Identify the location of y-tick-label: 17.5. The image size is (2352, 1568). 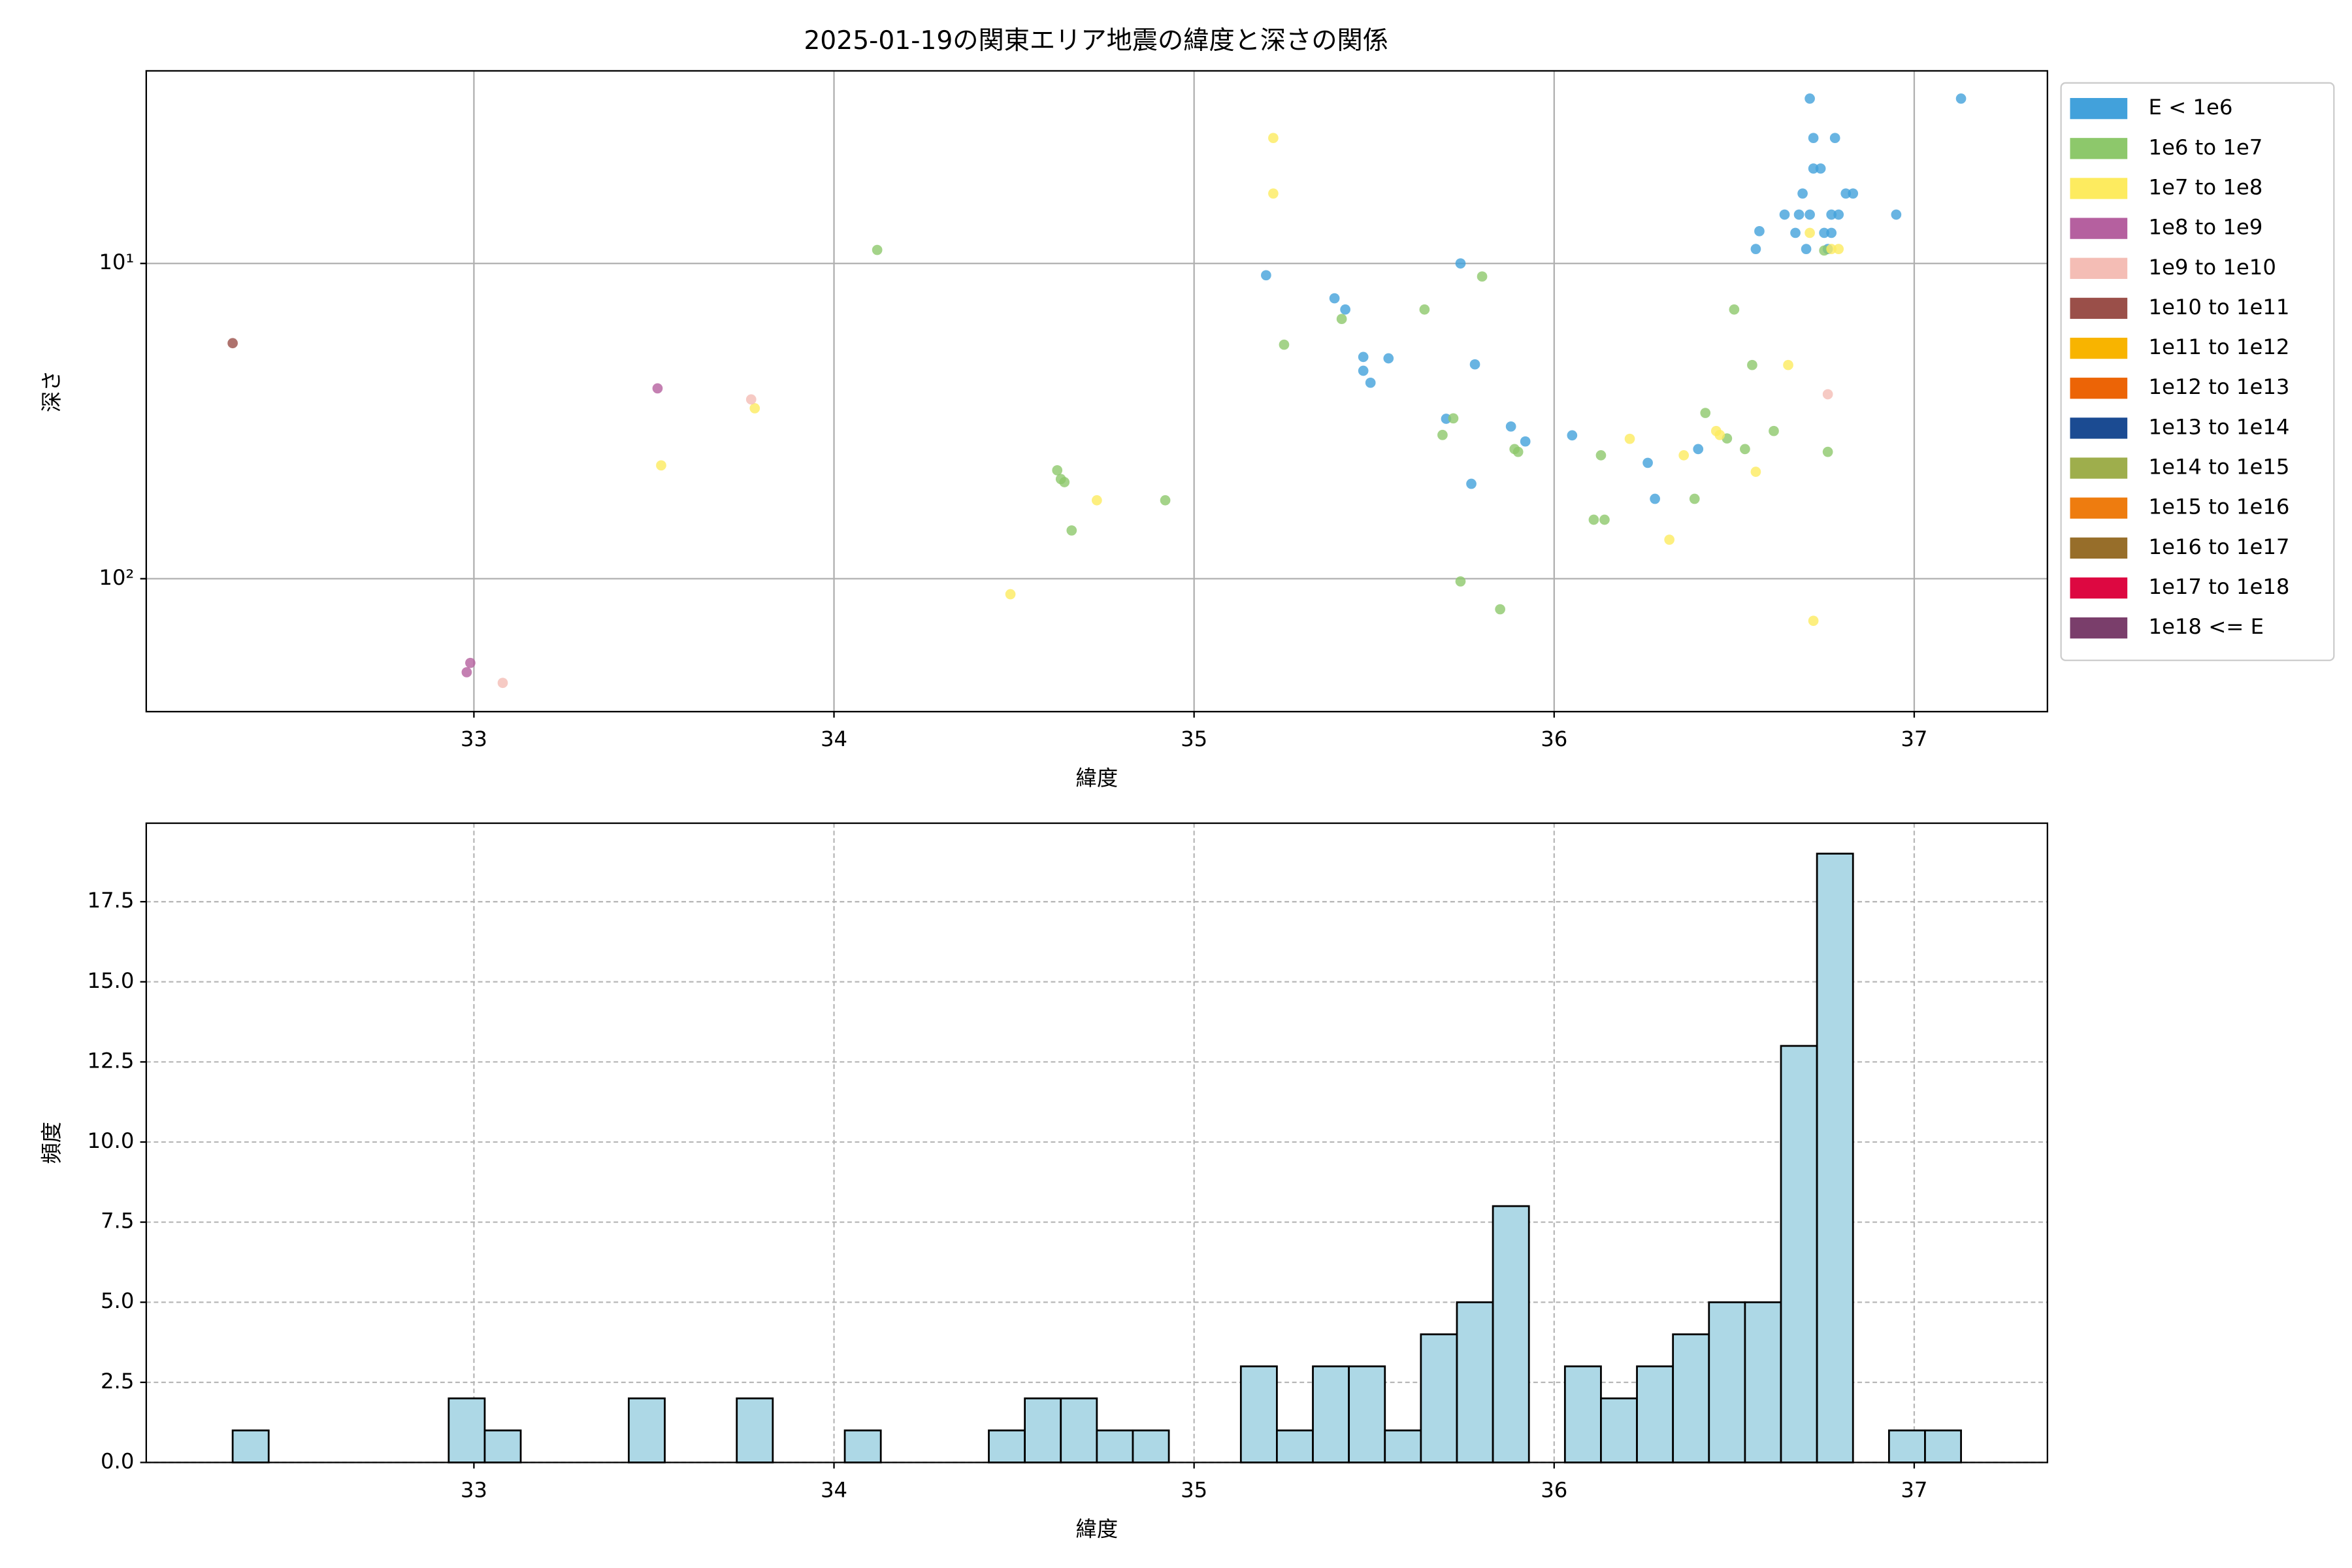
(110, 900).